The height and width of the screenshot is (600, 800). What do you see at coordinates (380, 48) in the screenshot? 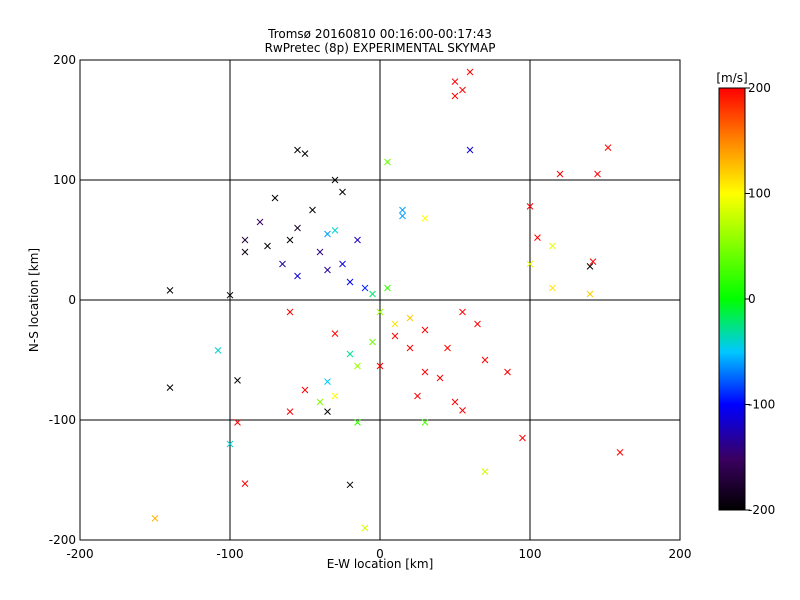
I see `chart-subtitle: RwPretec (8p) EXPERIMENTAL SKYMAP` at bounding box center [380, 48].